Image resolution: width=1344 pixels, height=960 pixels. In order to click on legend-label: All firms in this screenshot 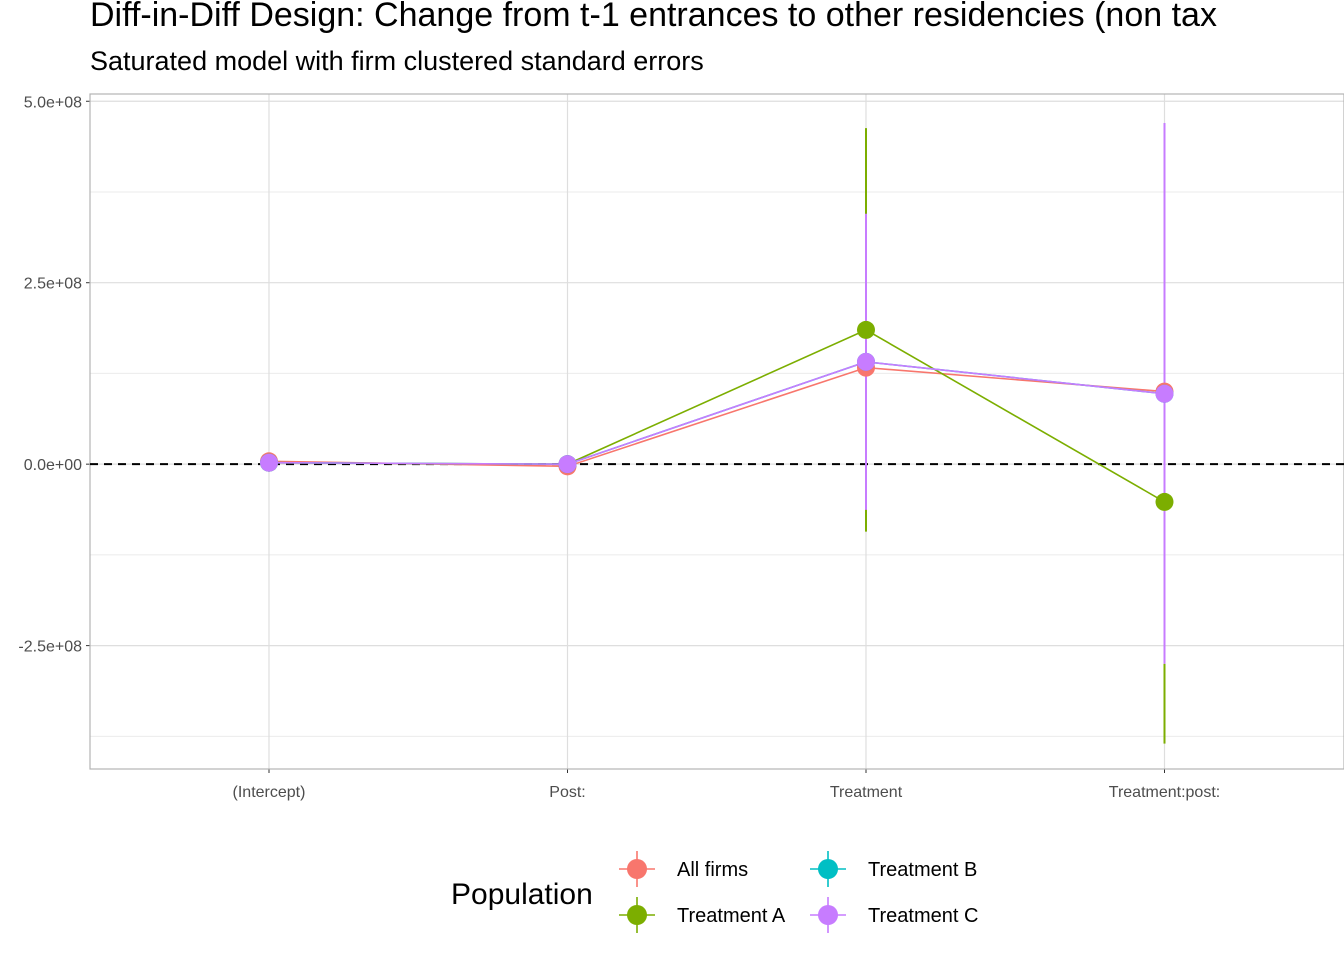, I will do `click(712, 870)`.